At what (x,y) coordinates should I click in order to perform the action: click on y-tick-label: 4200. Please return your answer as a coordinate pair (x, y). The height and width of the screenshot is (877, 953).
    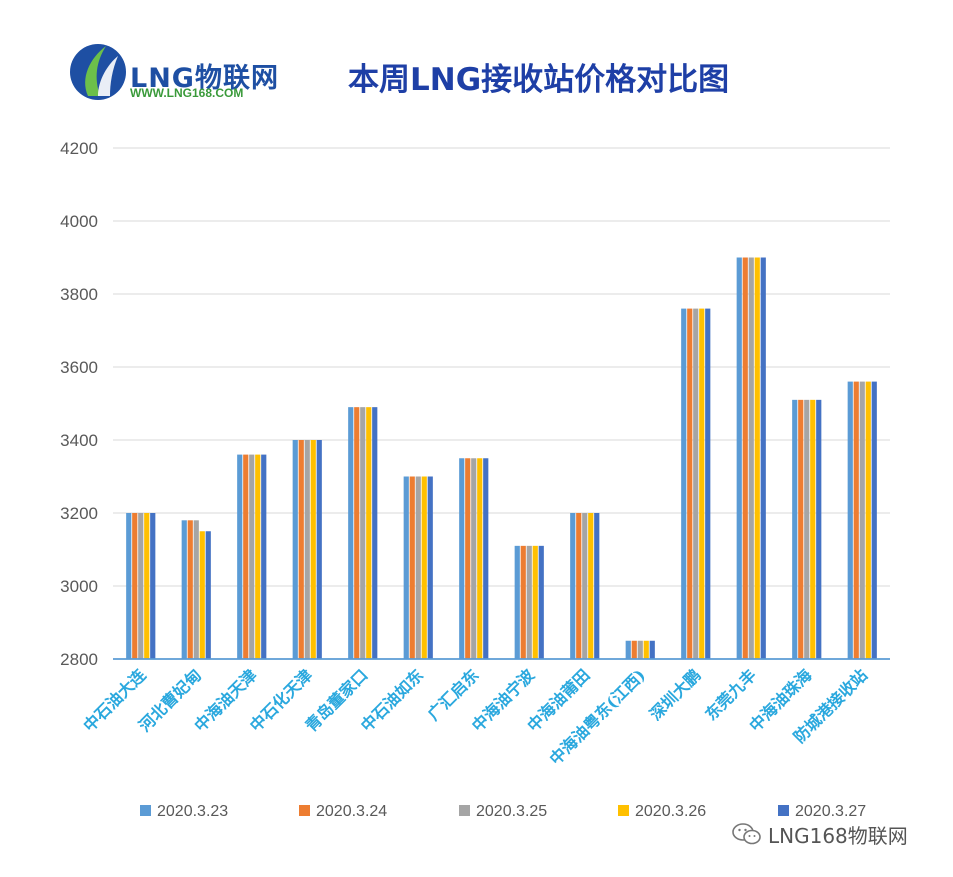
    Looking at the image, I should click on (79, 148).